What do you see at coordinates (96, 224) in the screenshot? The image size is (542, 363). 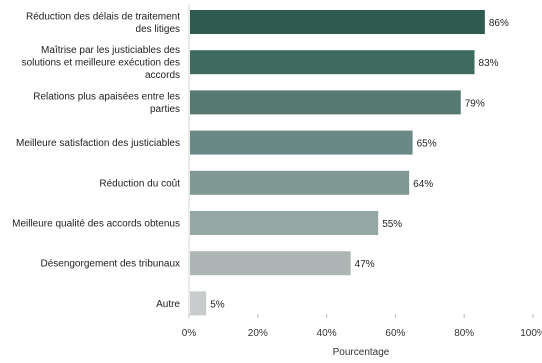 I see `category-label: Meilleure qualité des accords obtenus` at bounding box center [96, 224].